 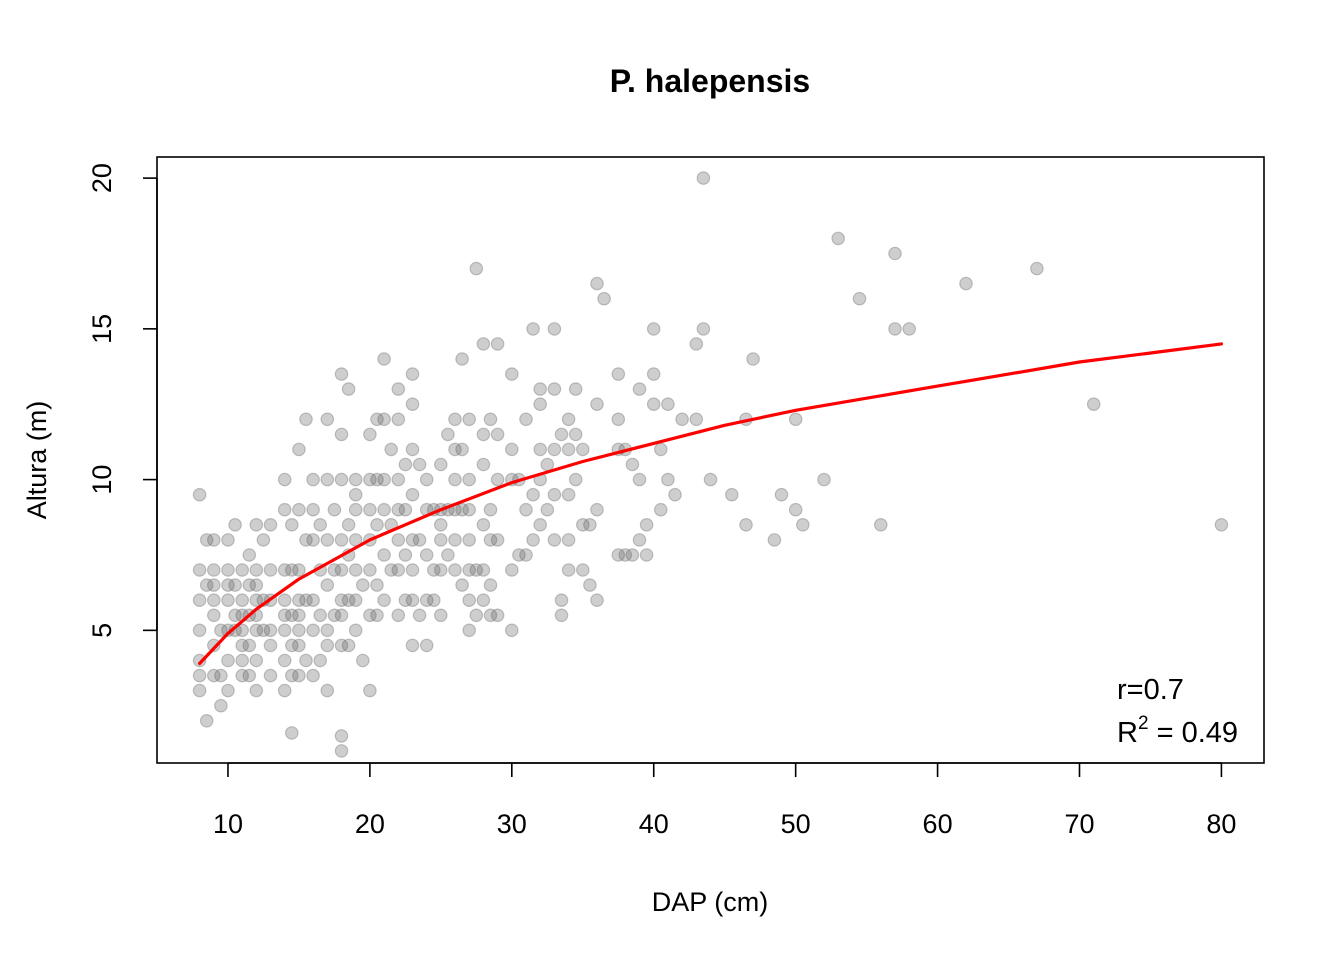 What do you see at coordinates (1150, 690) in the screenshot?
I see `r-annotation: r=0.7` at bounding box center [1150, 690].